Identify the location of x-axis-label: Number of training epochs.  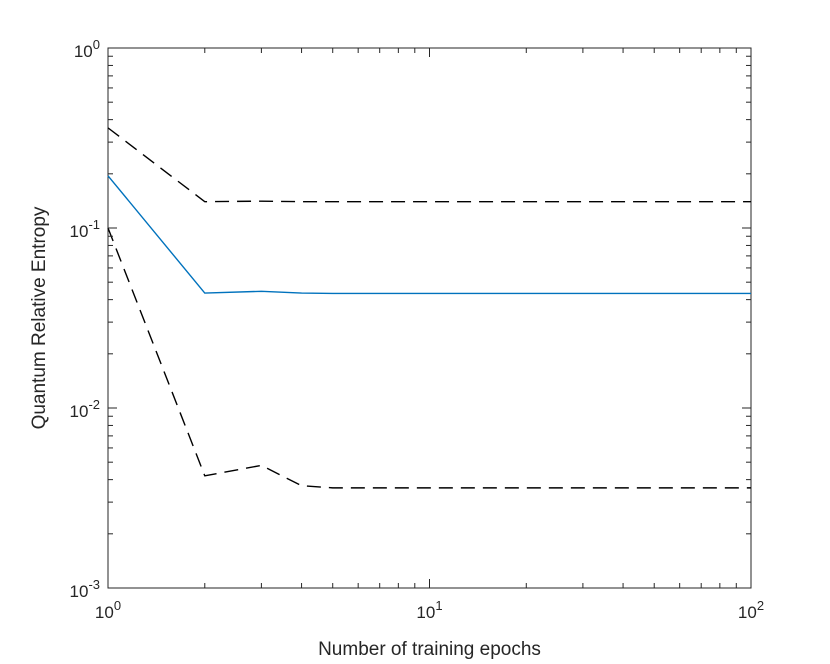
(429, 649).